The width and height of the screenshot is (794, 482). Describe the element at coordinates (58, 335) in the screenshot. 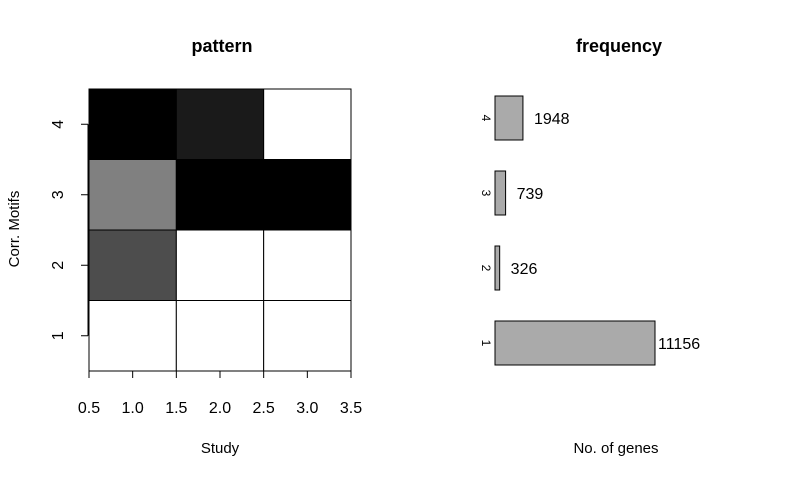

I see `heatmap-y-tick-label: 1` at that location.